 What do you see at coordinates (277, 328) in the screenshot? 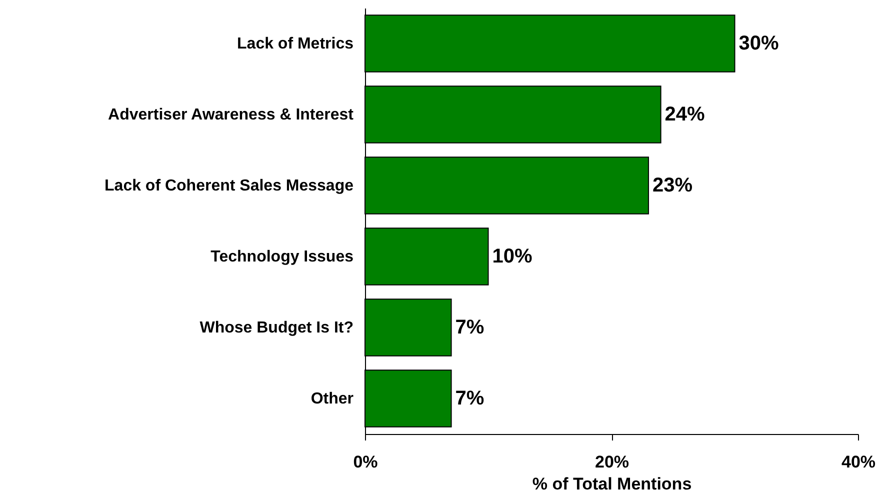
I see `y-tick-label: Whose Budget Is It?` at bounding box center [277, 328].